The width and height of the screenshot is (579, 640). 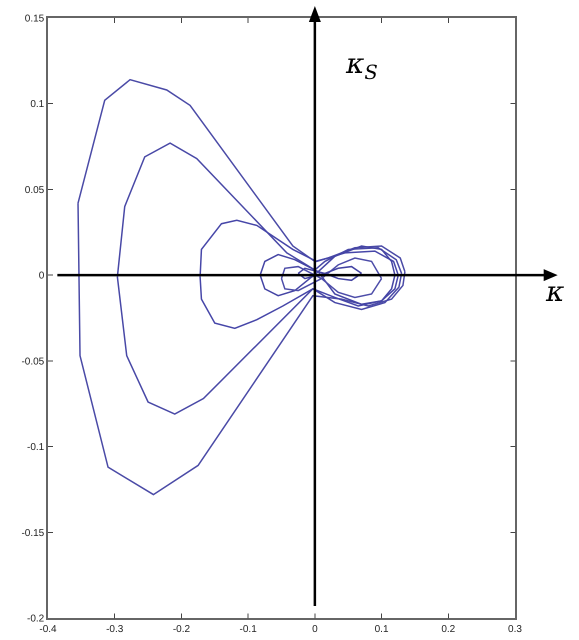 I want to click on y-tick-label: 0.1, so click(x=37, y=104).